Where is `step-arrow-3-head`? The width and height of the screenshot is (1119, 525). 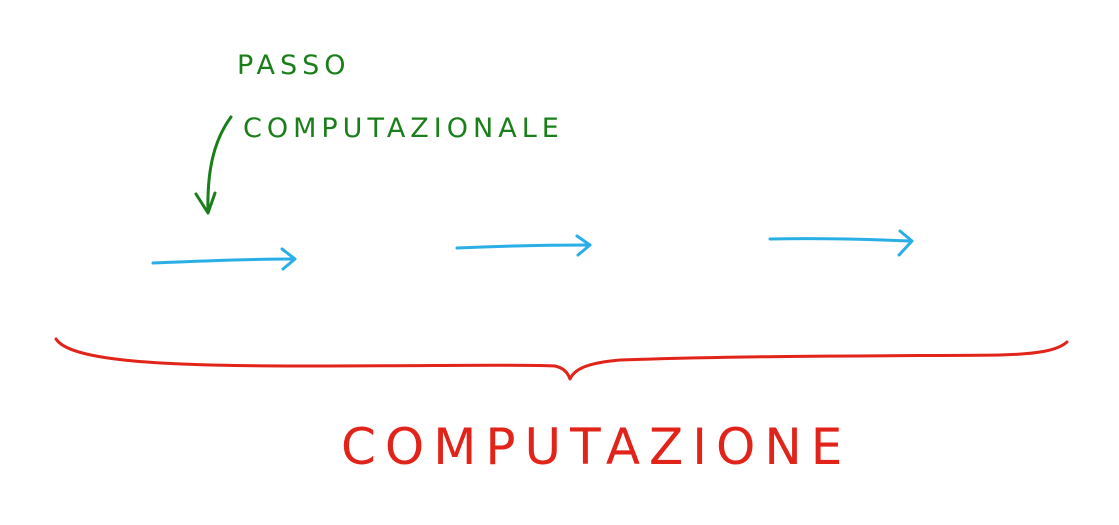
step-arrow-3-head is located at coordinates (905, 243).